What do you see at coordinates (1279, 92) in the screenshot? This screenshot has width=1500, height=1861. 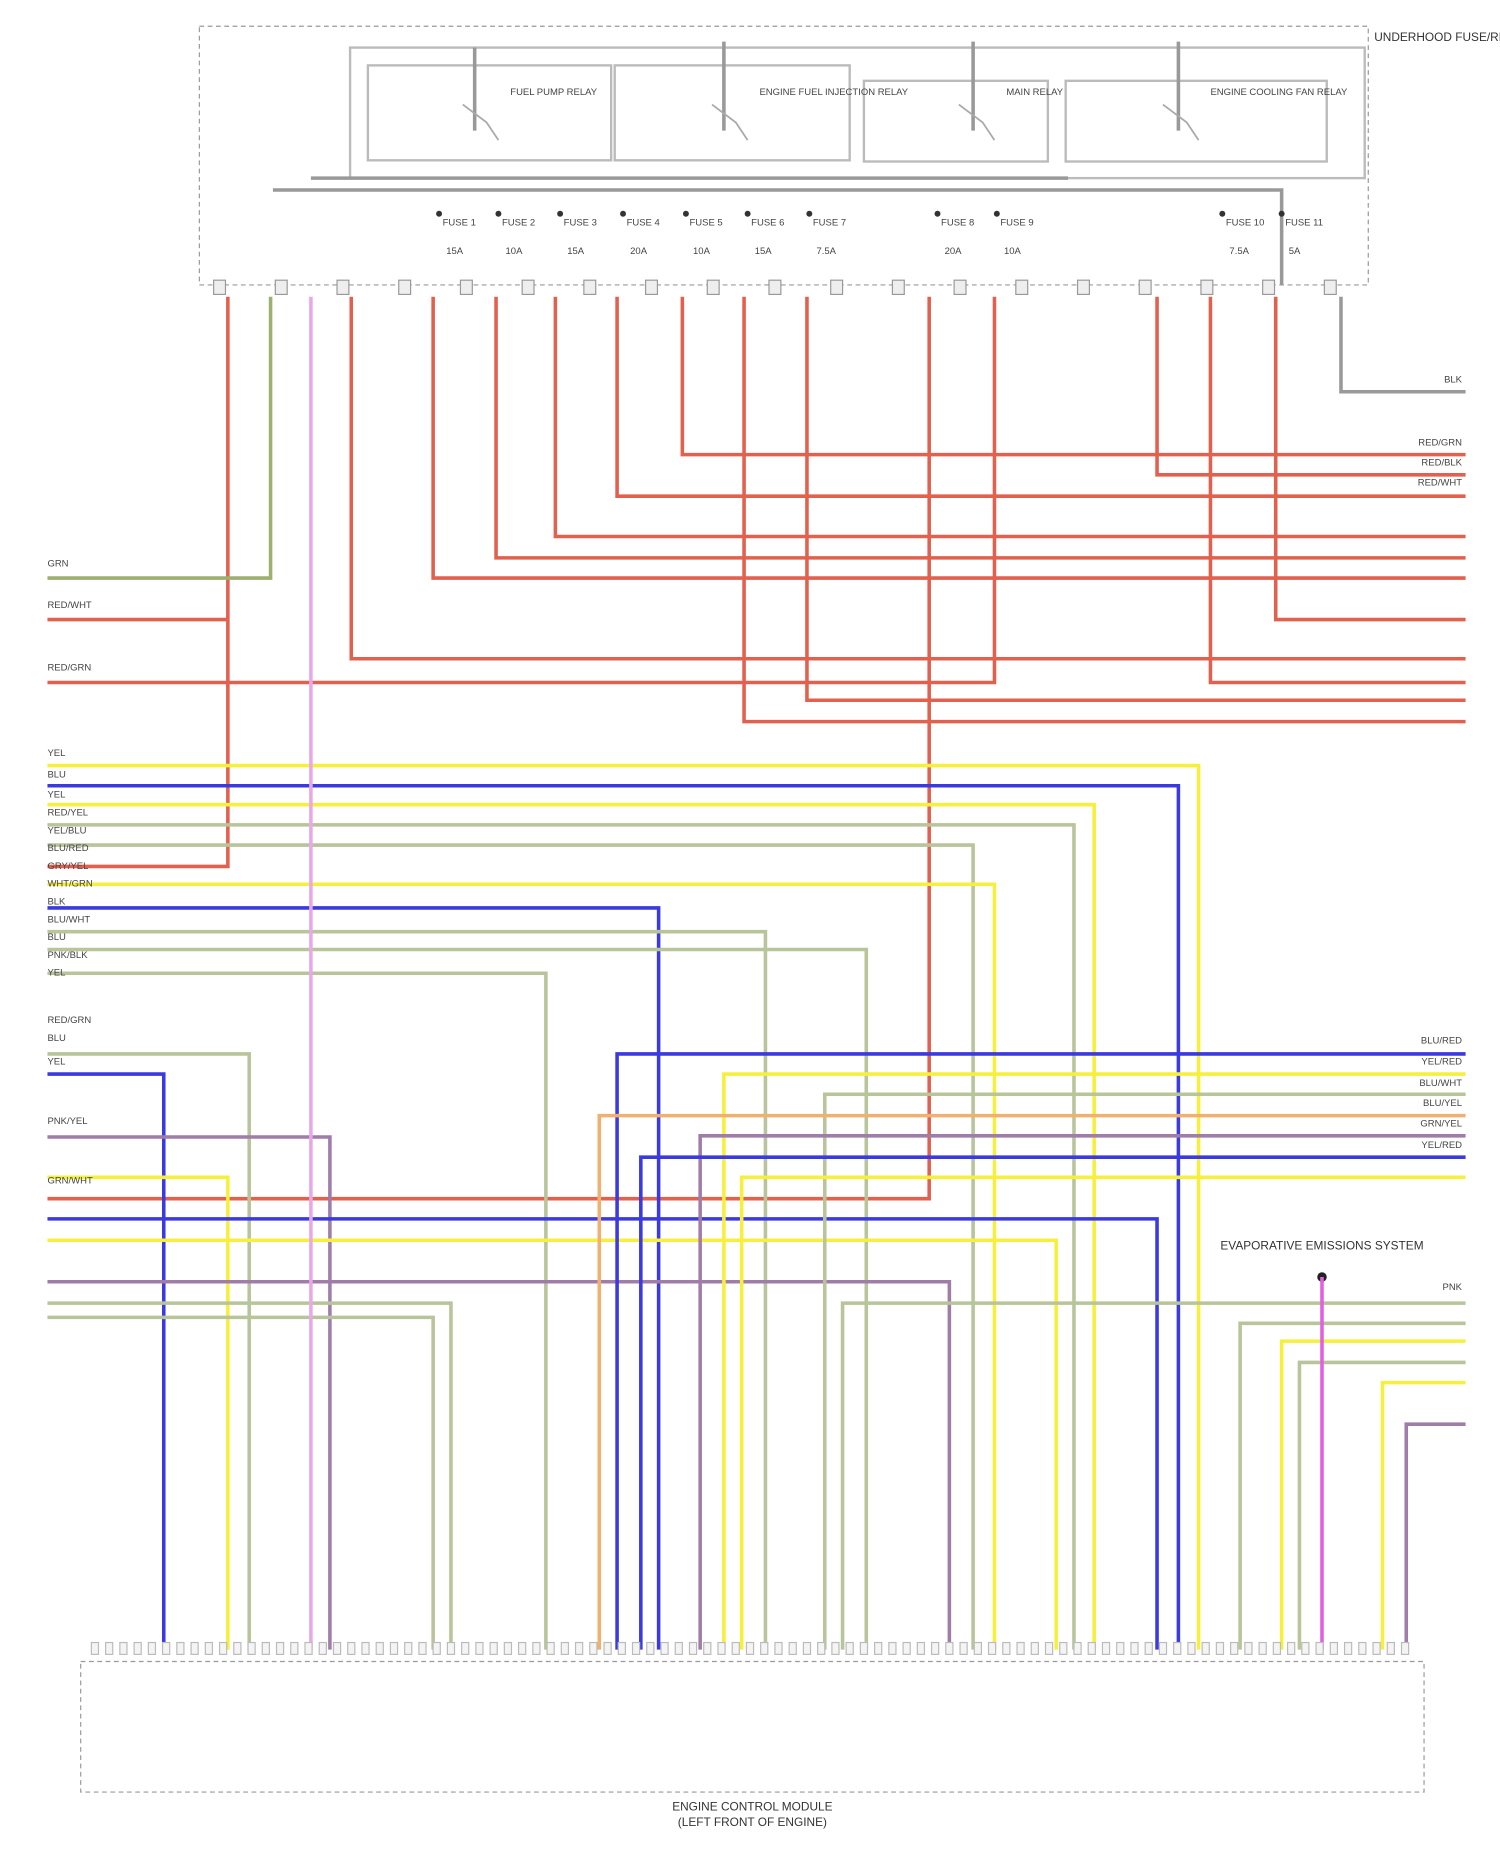 I see `relay-label: ENGINE COOLING FAN RELAY` at bounding box center [1279, 92].